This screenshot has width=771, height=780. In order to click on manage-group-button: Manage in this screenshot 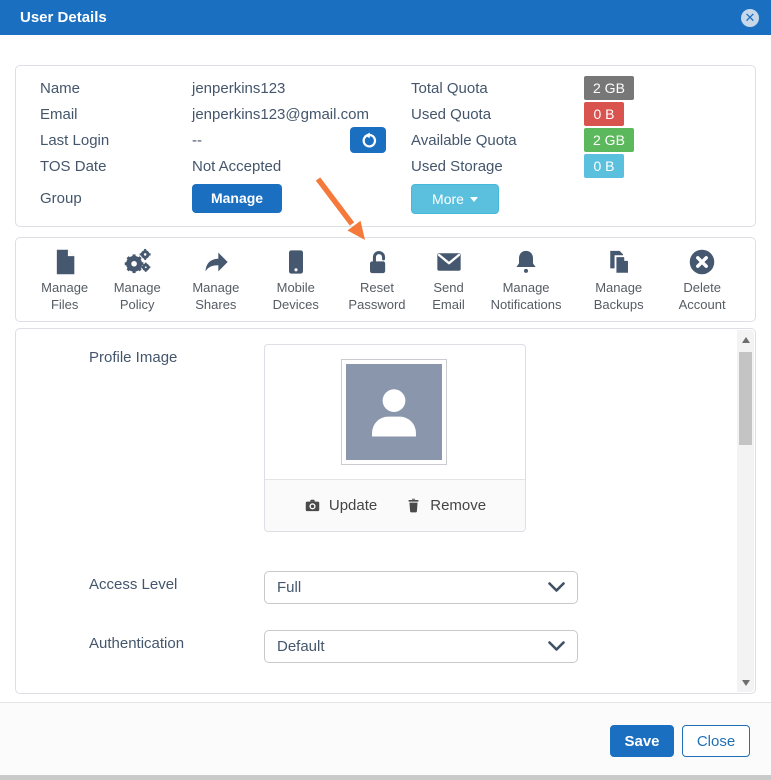, I will do `click(237, 198)`.